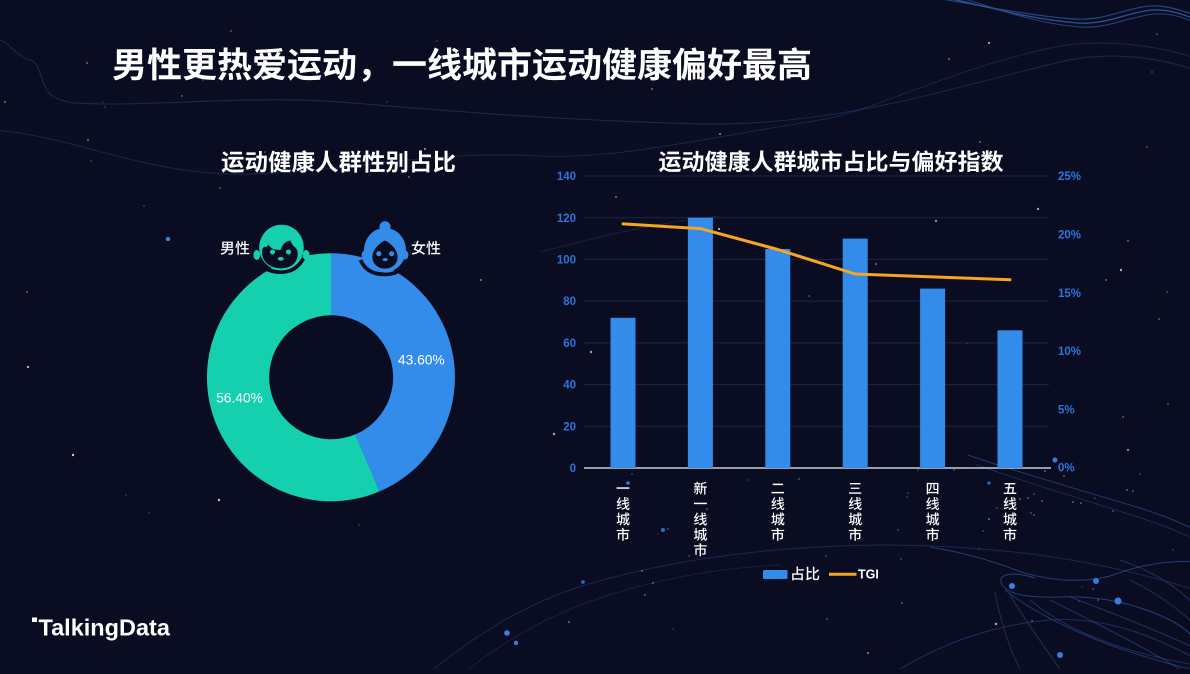  Describe the element at coordinates (1069, 177) in the screenshot. I see `svg-text: 25%` at that location.